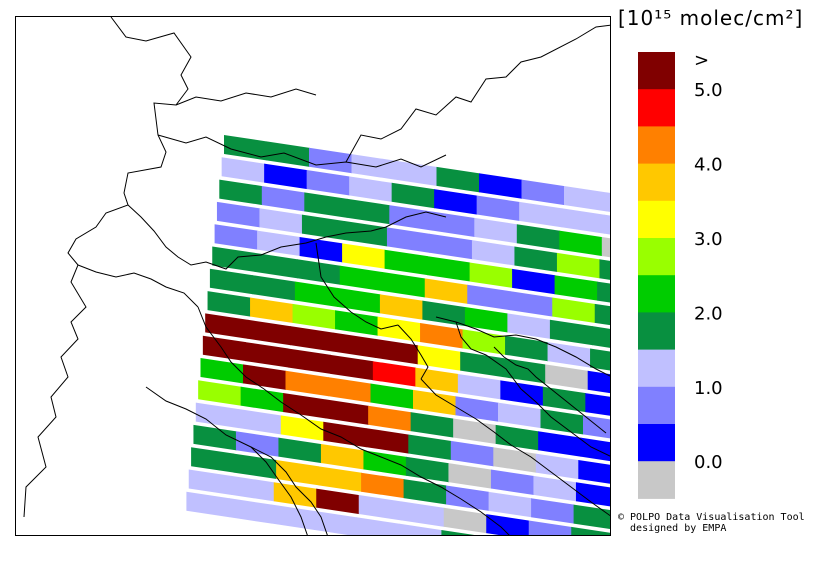 The width and height of the screenshot is (813, 566). Describe the element at coordinates (708, 90) in the screenshot. I see `legend-tick-label: 5.0` at that location.